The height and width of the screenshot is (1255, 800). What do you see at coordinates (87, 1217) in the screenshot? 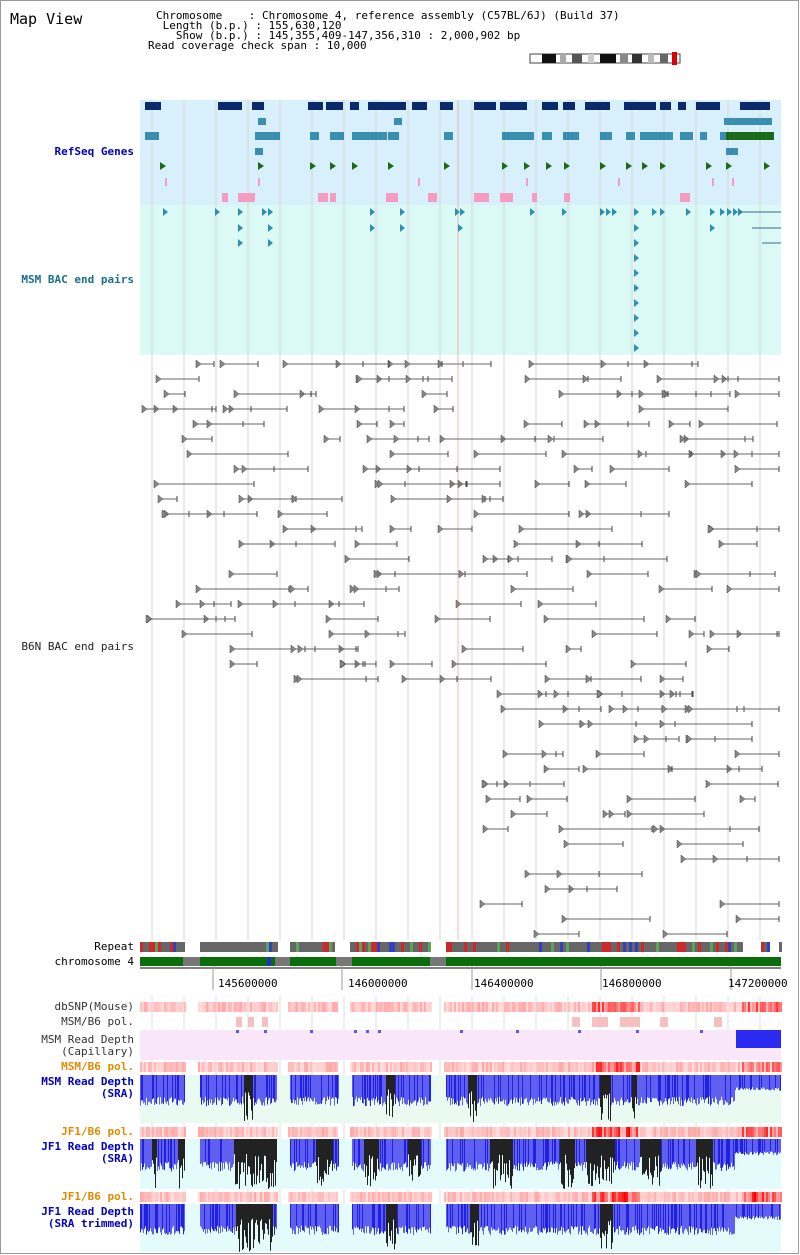
I see `track-label-jf1-depth-trimmed: JF1 Read Depth (SRA trimmed)` at bounding box center [87, 1217].